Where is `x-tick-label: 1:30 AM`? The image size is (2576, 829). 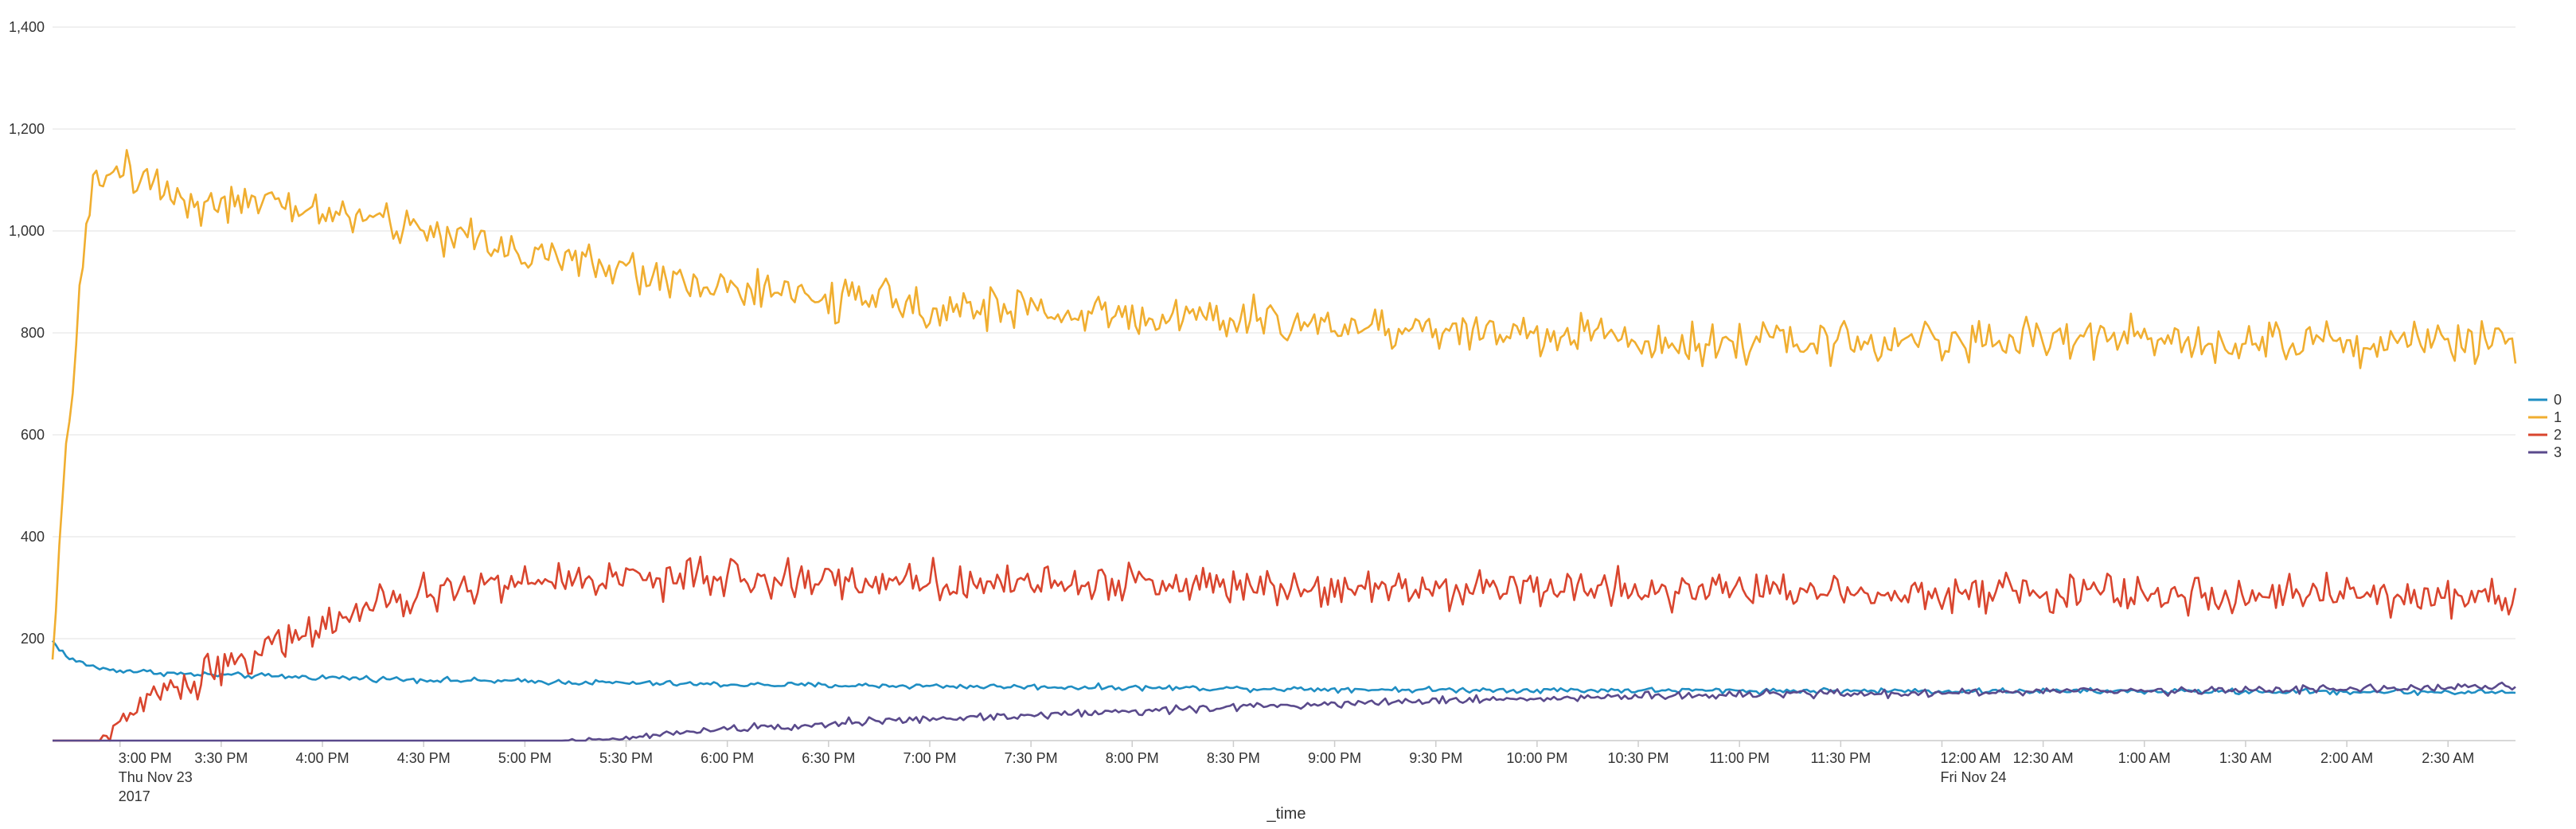 x-tick-label: 1:30 AM is located at coordinates (2245, 758).